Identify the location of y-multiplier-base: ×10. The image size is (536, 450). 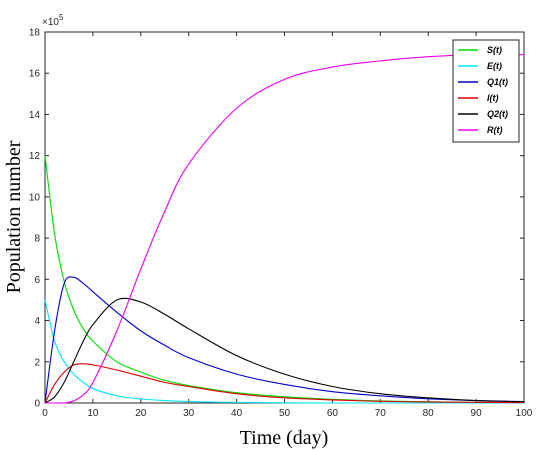
(50, 22).